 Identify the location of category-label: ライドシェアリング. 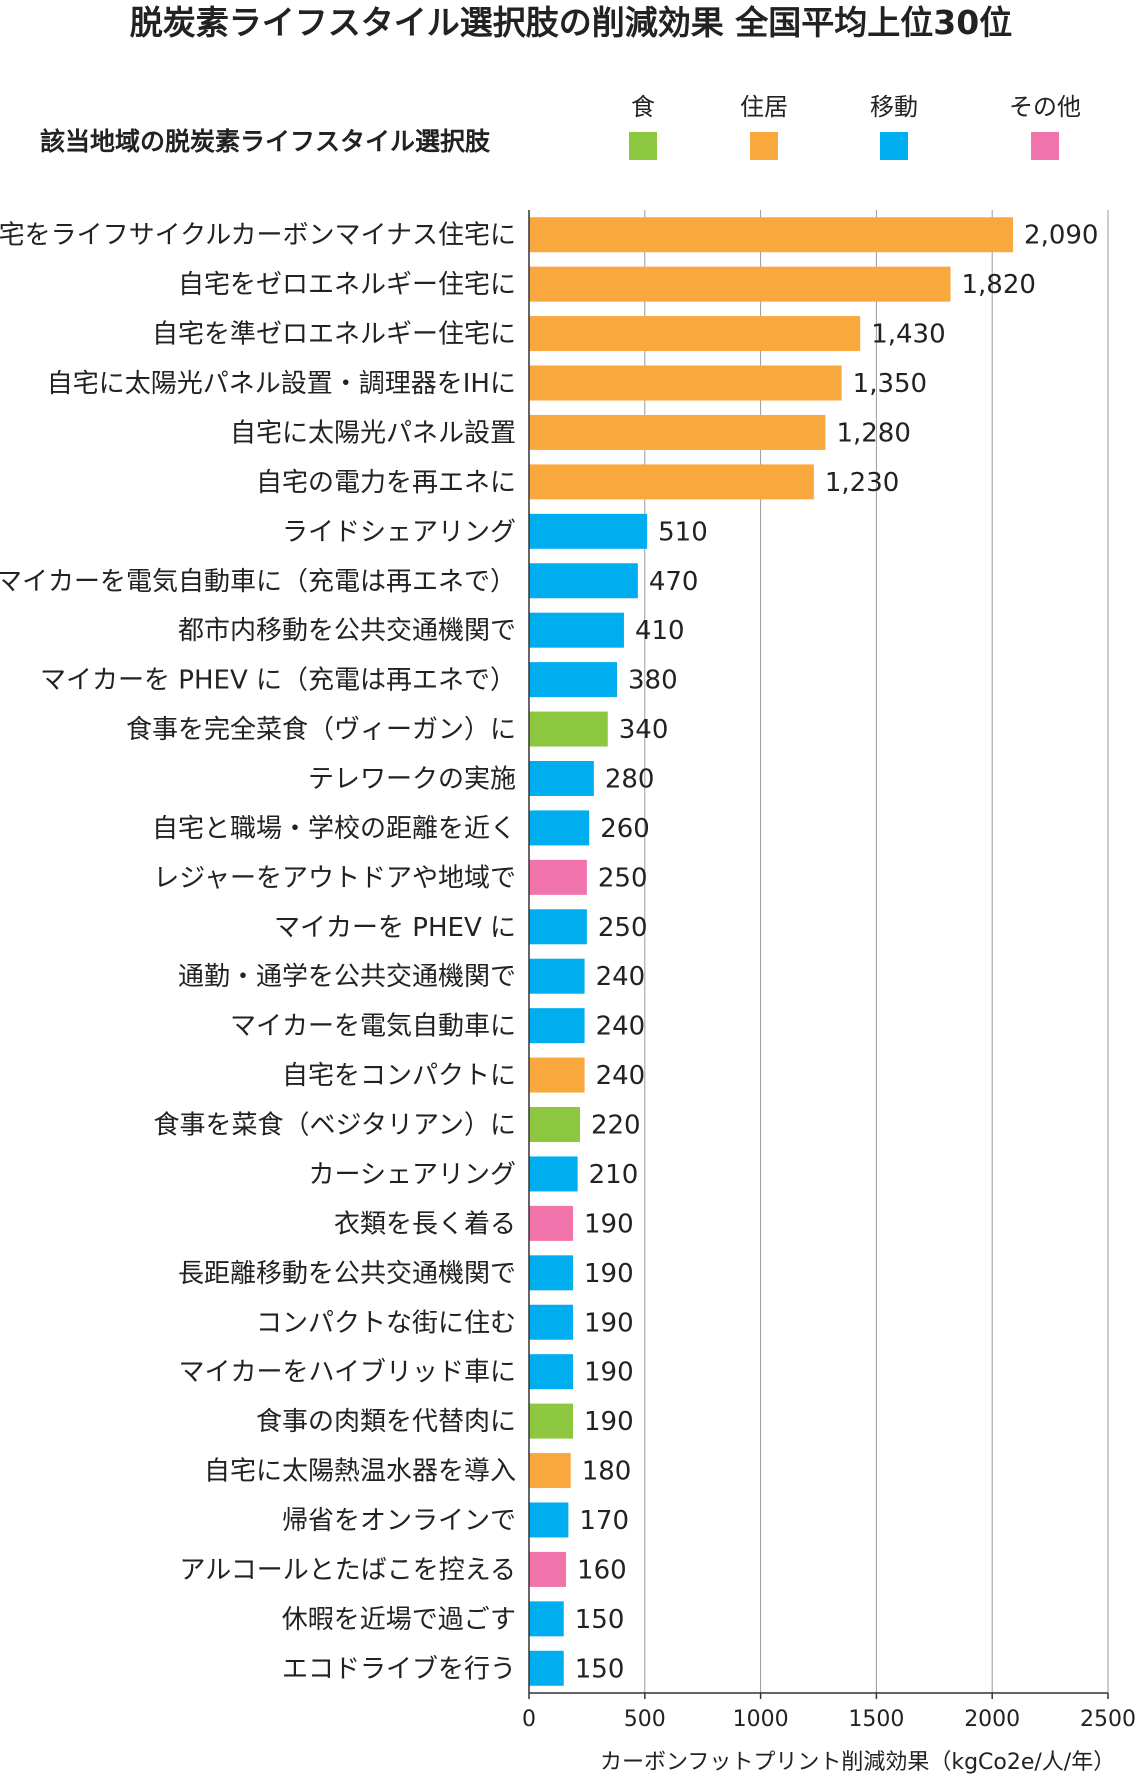
(399, 532).